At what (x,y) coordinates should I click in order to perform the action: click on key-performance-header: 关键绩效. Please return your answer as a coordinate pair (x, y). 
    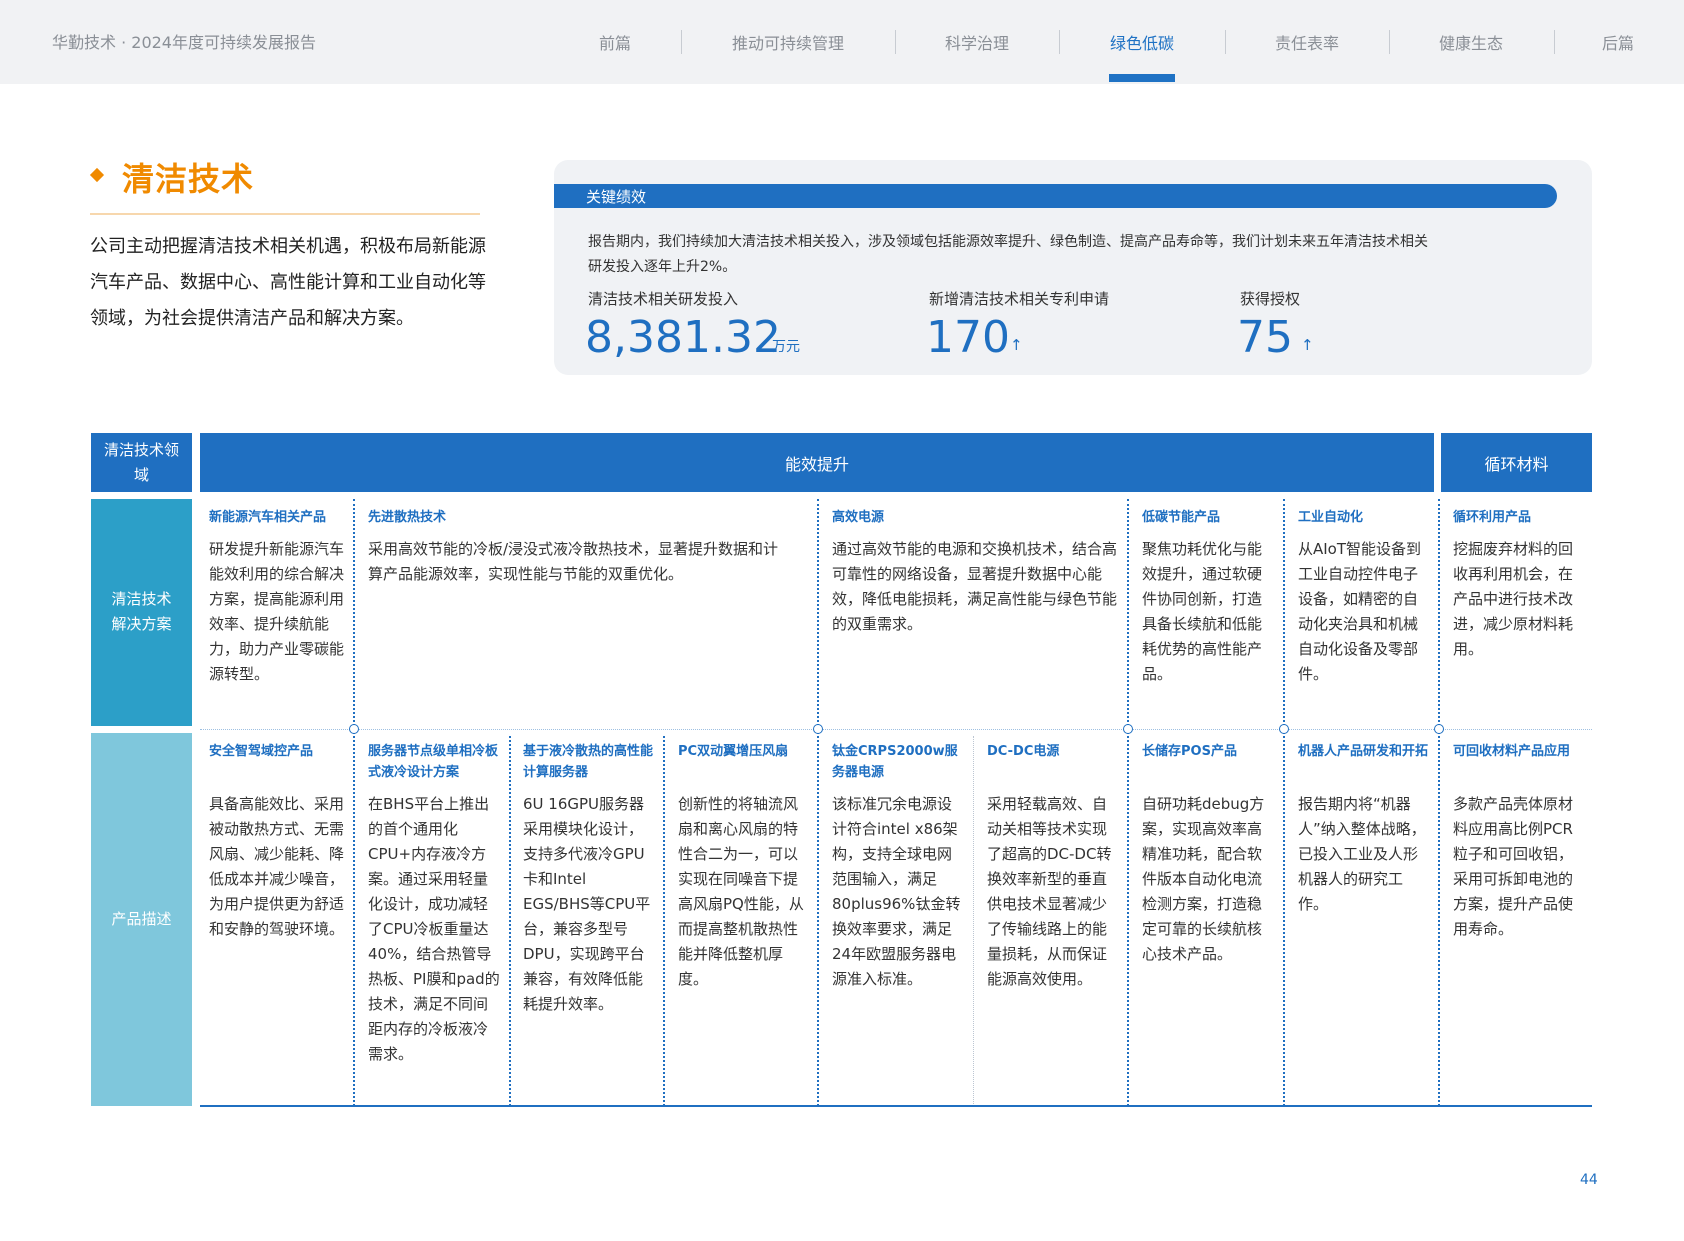
    Looking at the image, I should click on (1055, 196).